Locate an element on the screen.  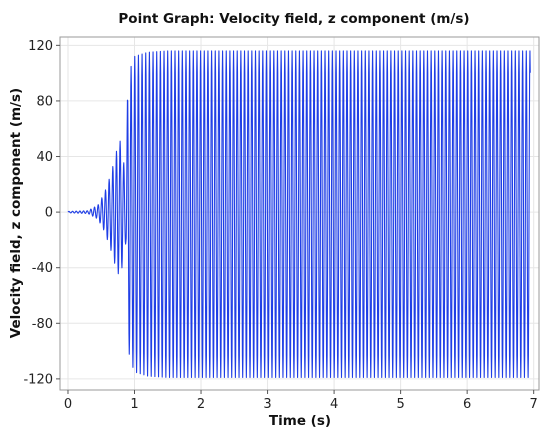
y-tick-label: 120 is located at coordinates (40, 46).